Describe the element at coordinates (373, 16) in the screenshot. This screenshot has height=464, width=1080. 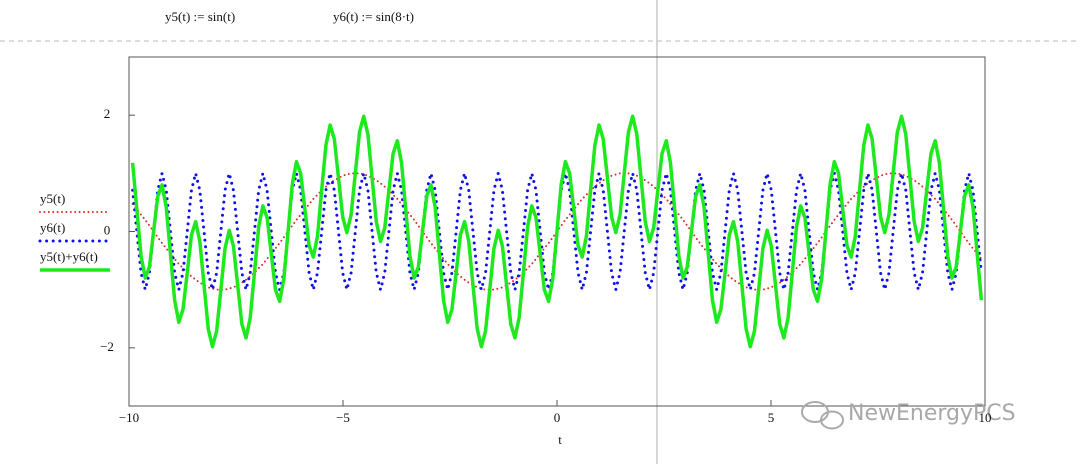
I see `definition: y6(t) := sin(8·t)` at that location.